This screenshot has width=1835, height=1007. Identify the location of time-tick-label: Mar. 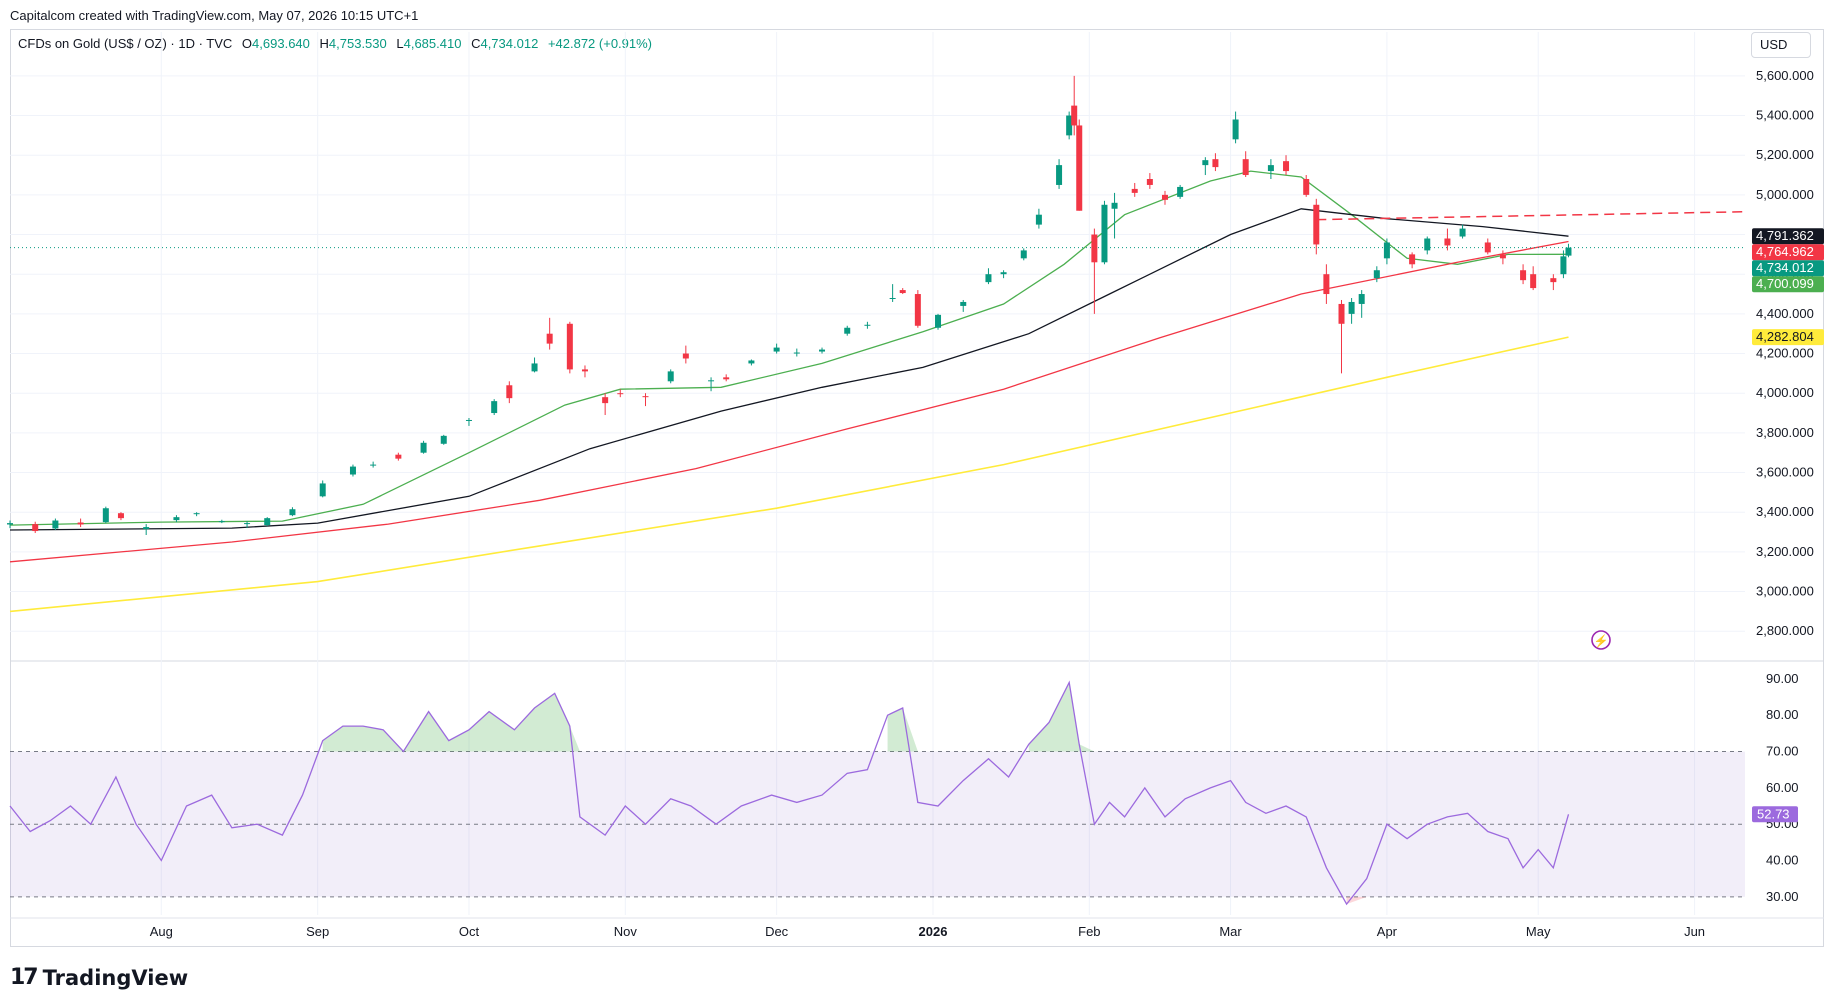
(1230, 931).